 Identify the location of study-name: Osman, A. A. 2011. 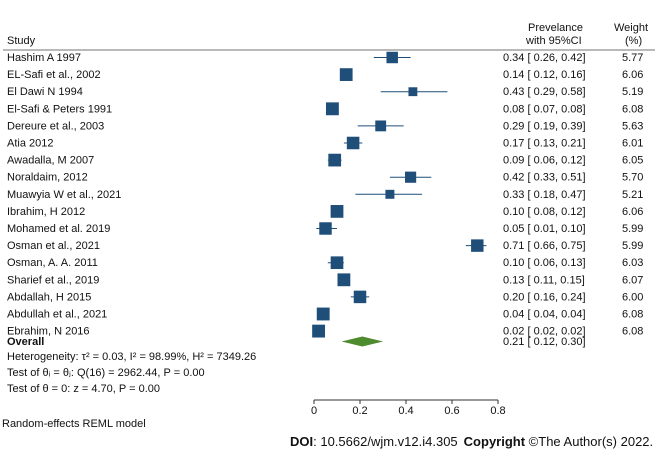
(52, 263).